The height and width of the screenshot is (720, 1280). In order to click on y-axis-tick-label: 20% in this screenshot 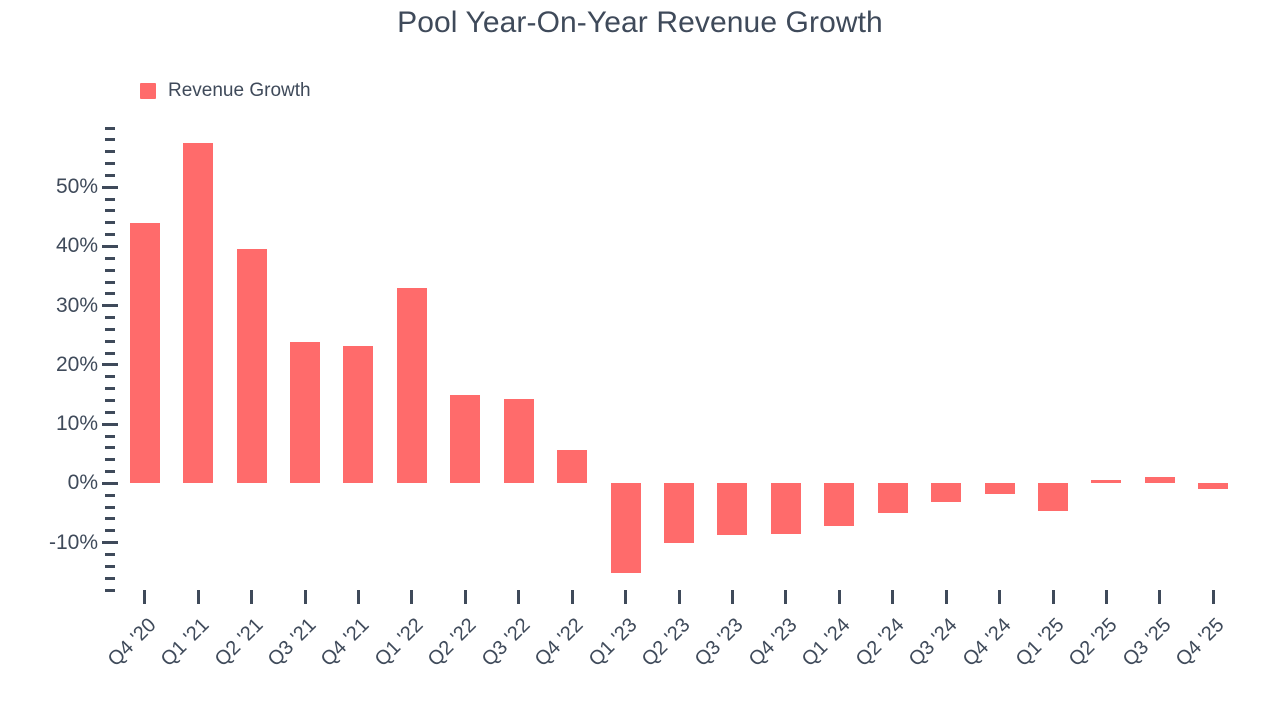, I will do `click(76, 364)`.